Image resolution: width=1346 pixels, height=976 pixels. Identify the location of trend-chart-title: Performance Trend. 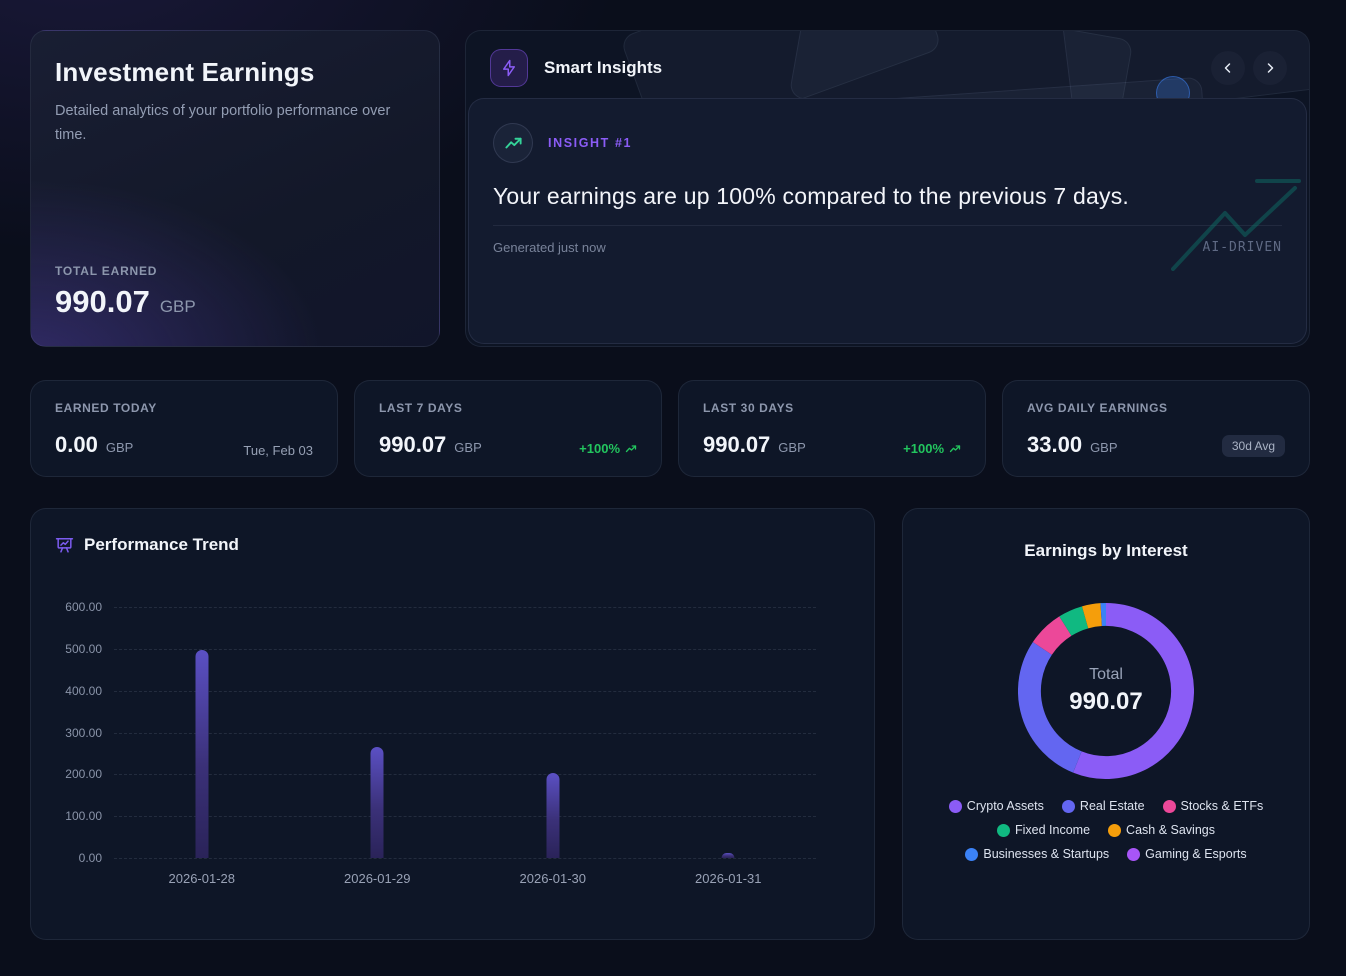
(161, 544).